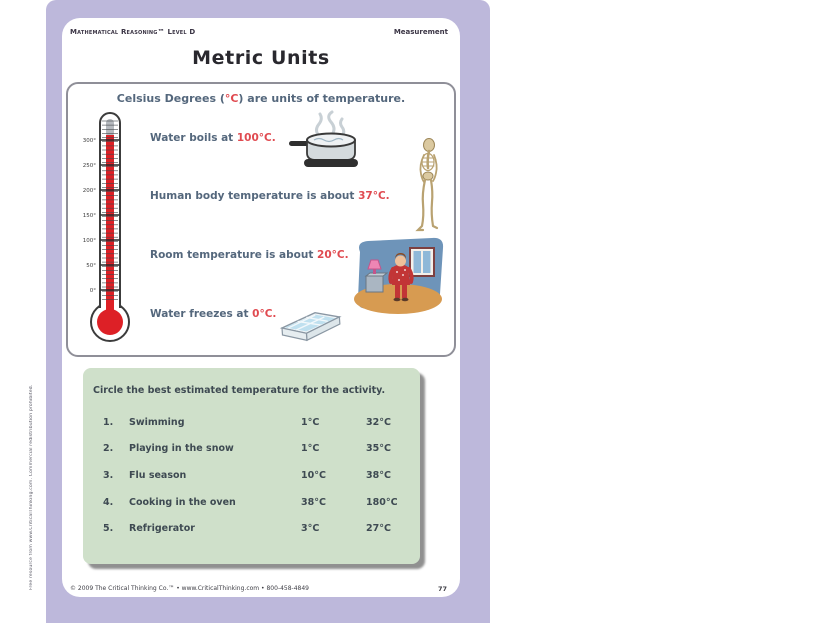 The image size is (819, 623). I want to click on fact-text: Water boils at, so click(193, 138).